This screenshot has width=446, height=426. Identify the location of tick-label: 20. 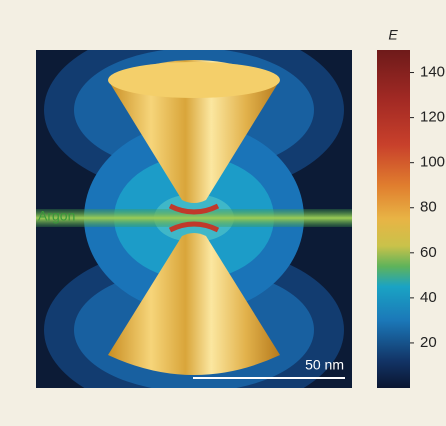
(428, 342).